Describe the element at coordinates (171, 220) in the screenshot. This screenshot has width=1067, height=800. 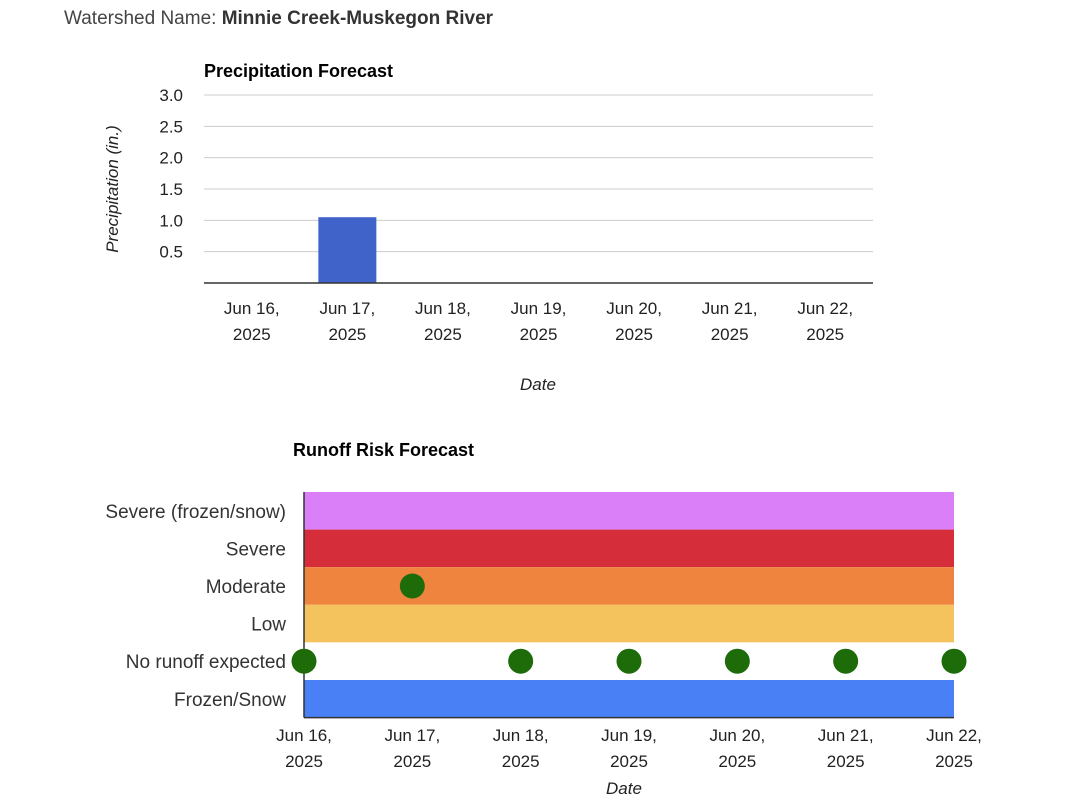
I see `y-tick-label: 1.0` at that location.